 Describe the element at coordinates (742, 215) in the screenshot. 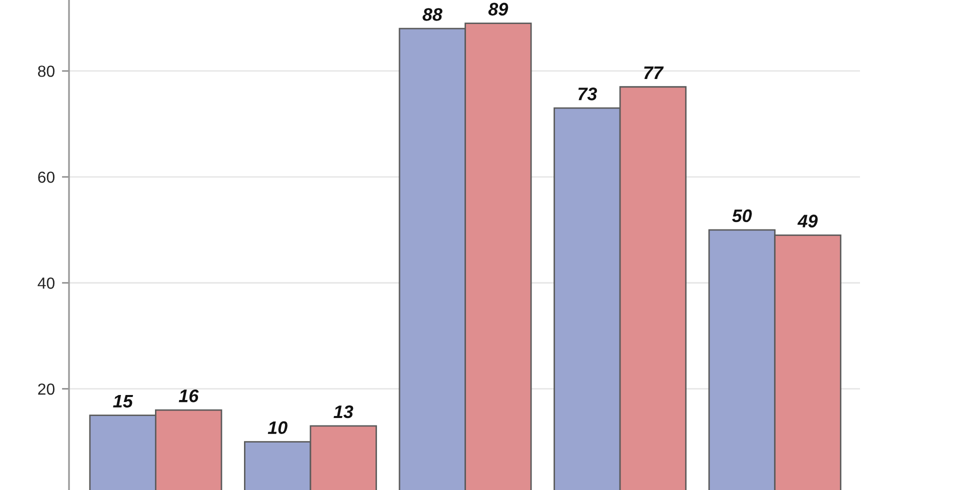

I see `data-label: 50` at that location.